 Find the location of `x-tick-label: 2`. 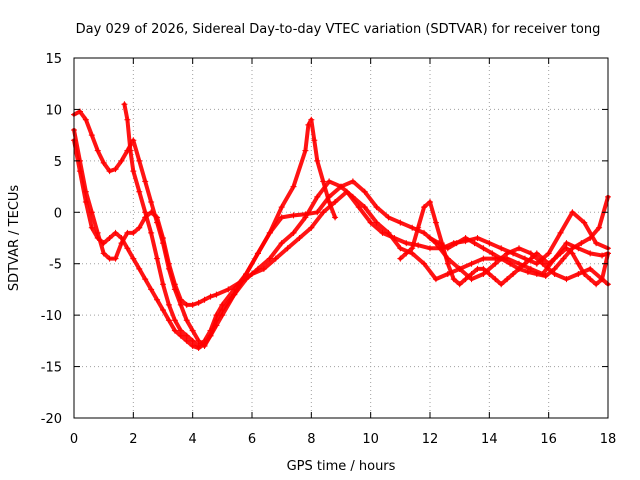

x-tick-label: 2 is located at coordinates (133, 439).